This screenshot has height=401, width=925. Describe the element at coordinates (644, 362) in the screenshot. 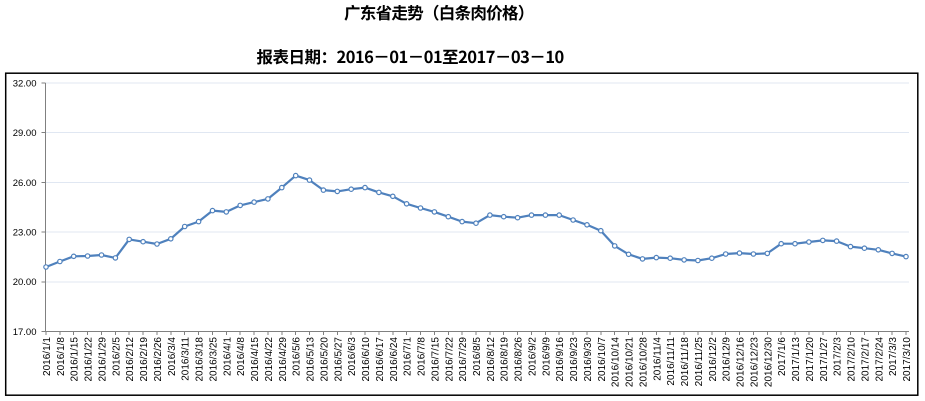

I see `svg-text: 2016/10/28` at that location.